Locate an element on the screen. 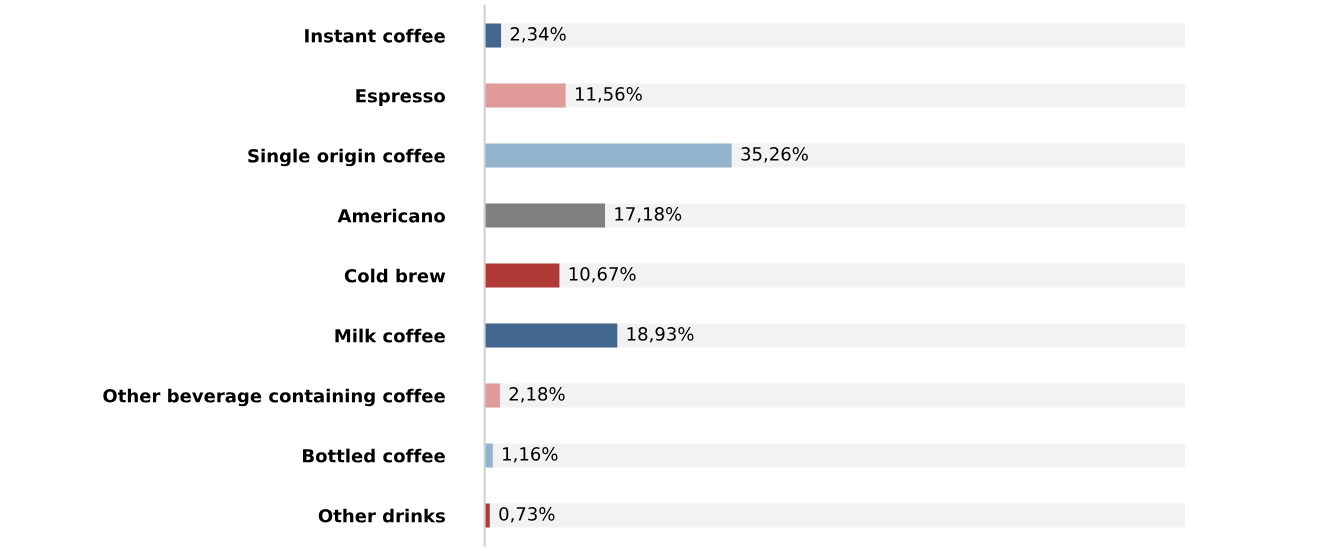 The width and height of the screenshot is (1317, 551). y-tick-label: Other beverage containing coffee is located at coordinates (274, 397).